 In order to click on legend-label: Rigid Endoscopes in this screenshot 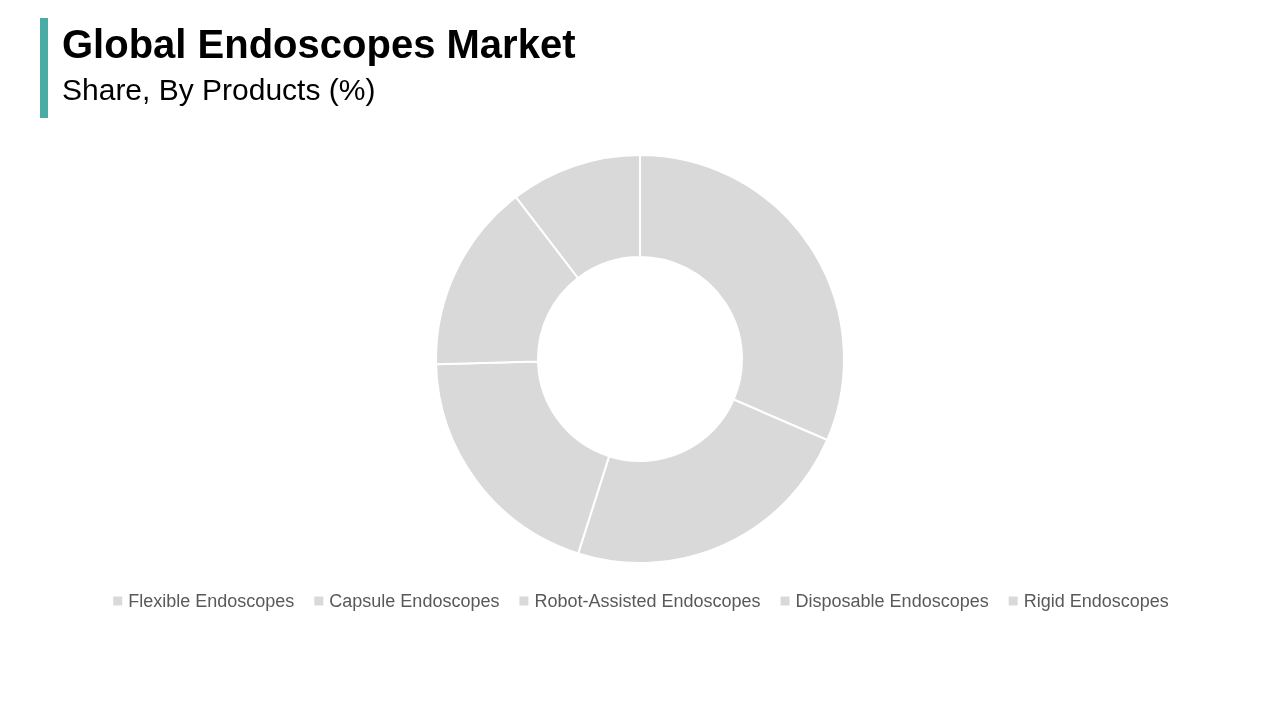, I will do `click(1096, 601)`.